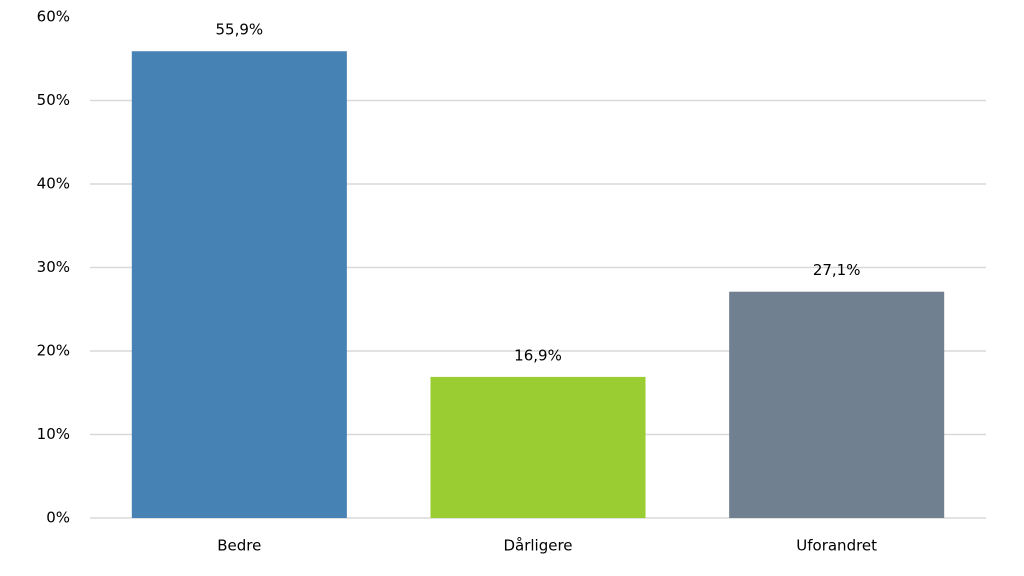 This screenshot has width=1024, height=576. Describe the element at coordinates (538, 355) in the screenshot. I see `data-label: 16,9%` at that location.